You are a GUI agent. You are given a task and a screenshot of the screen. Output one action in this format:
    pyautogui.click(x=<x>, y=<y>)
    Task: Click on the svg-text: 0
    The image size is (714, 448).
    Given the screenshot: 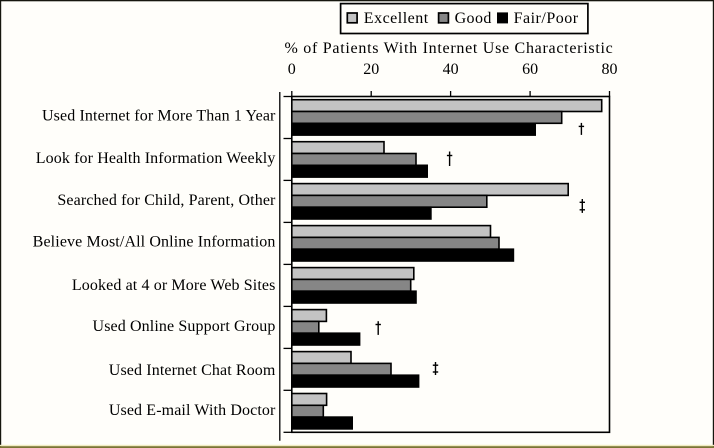 What is the action you would take?
    pyautogui.click(x=292, y=69)
    